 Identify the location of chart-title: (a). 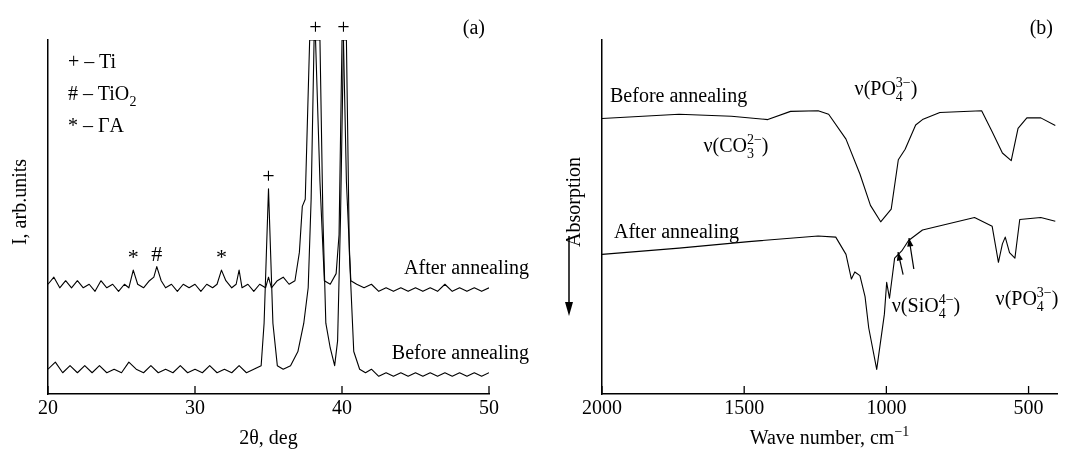
(474, 27).